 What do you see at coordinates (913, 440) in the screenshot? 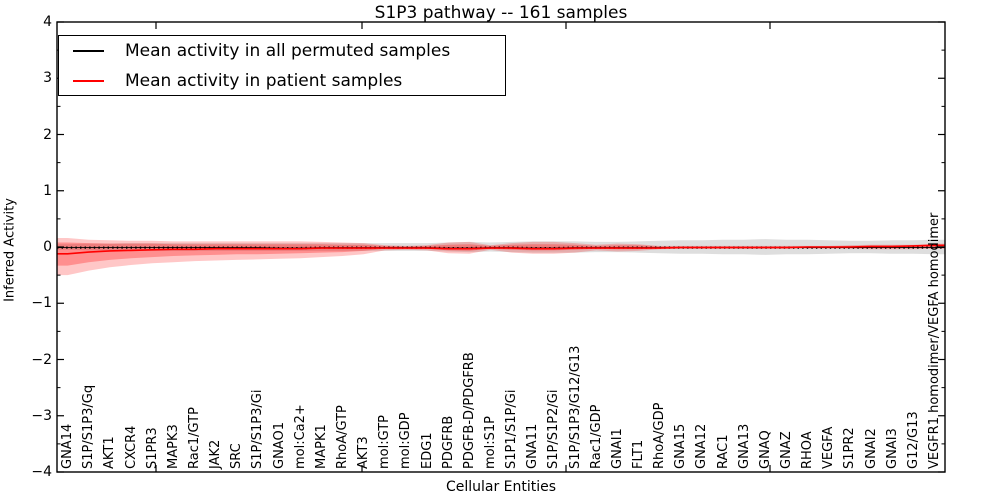
I see `x-tick-label: G12/G13` at bounding box center [913, 440].